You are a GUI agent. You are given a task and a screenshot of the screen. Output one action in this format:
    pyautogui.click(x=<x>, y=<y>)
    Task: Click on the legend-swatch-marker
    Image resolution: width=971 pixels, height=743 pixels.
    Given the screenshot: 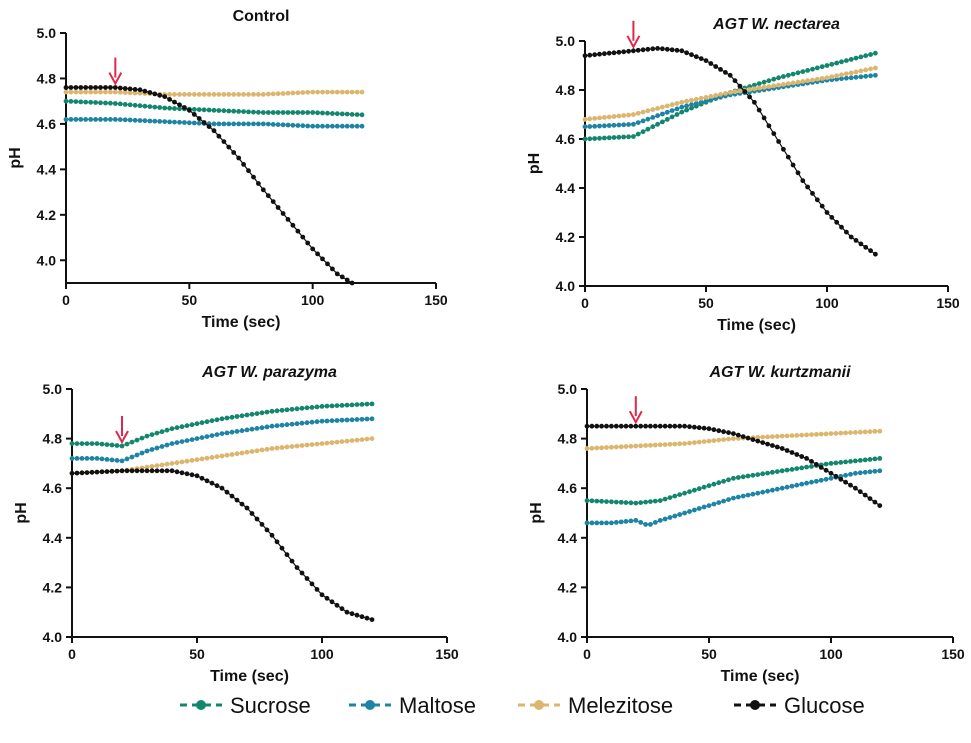 What is the action you would take?
    pyautogui.click(x=201, y=705)
    